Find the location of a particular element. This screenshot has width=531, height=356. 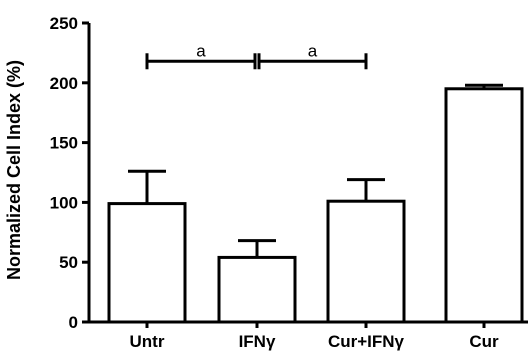

y-axis: 0 50 100 150 200 250 is located at coordinates (70, 173).